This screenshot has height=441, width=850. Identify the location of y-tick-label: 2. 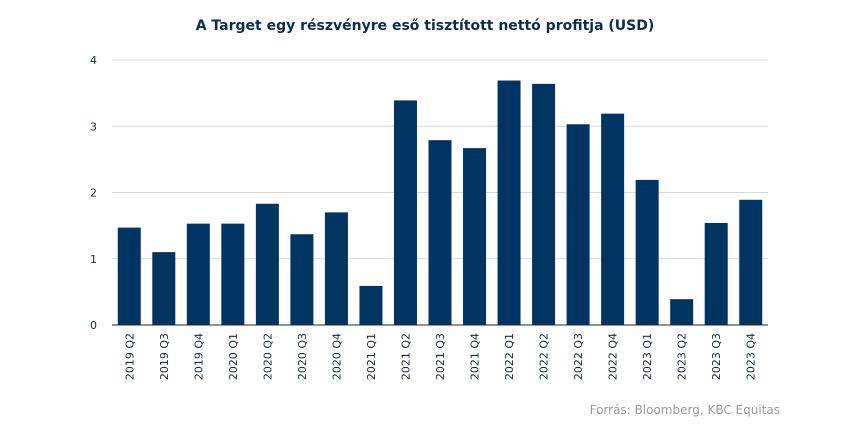
(93, 193).